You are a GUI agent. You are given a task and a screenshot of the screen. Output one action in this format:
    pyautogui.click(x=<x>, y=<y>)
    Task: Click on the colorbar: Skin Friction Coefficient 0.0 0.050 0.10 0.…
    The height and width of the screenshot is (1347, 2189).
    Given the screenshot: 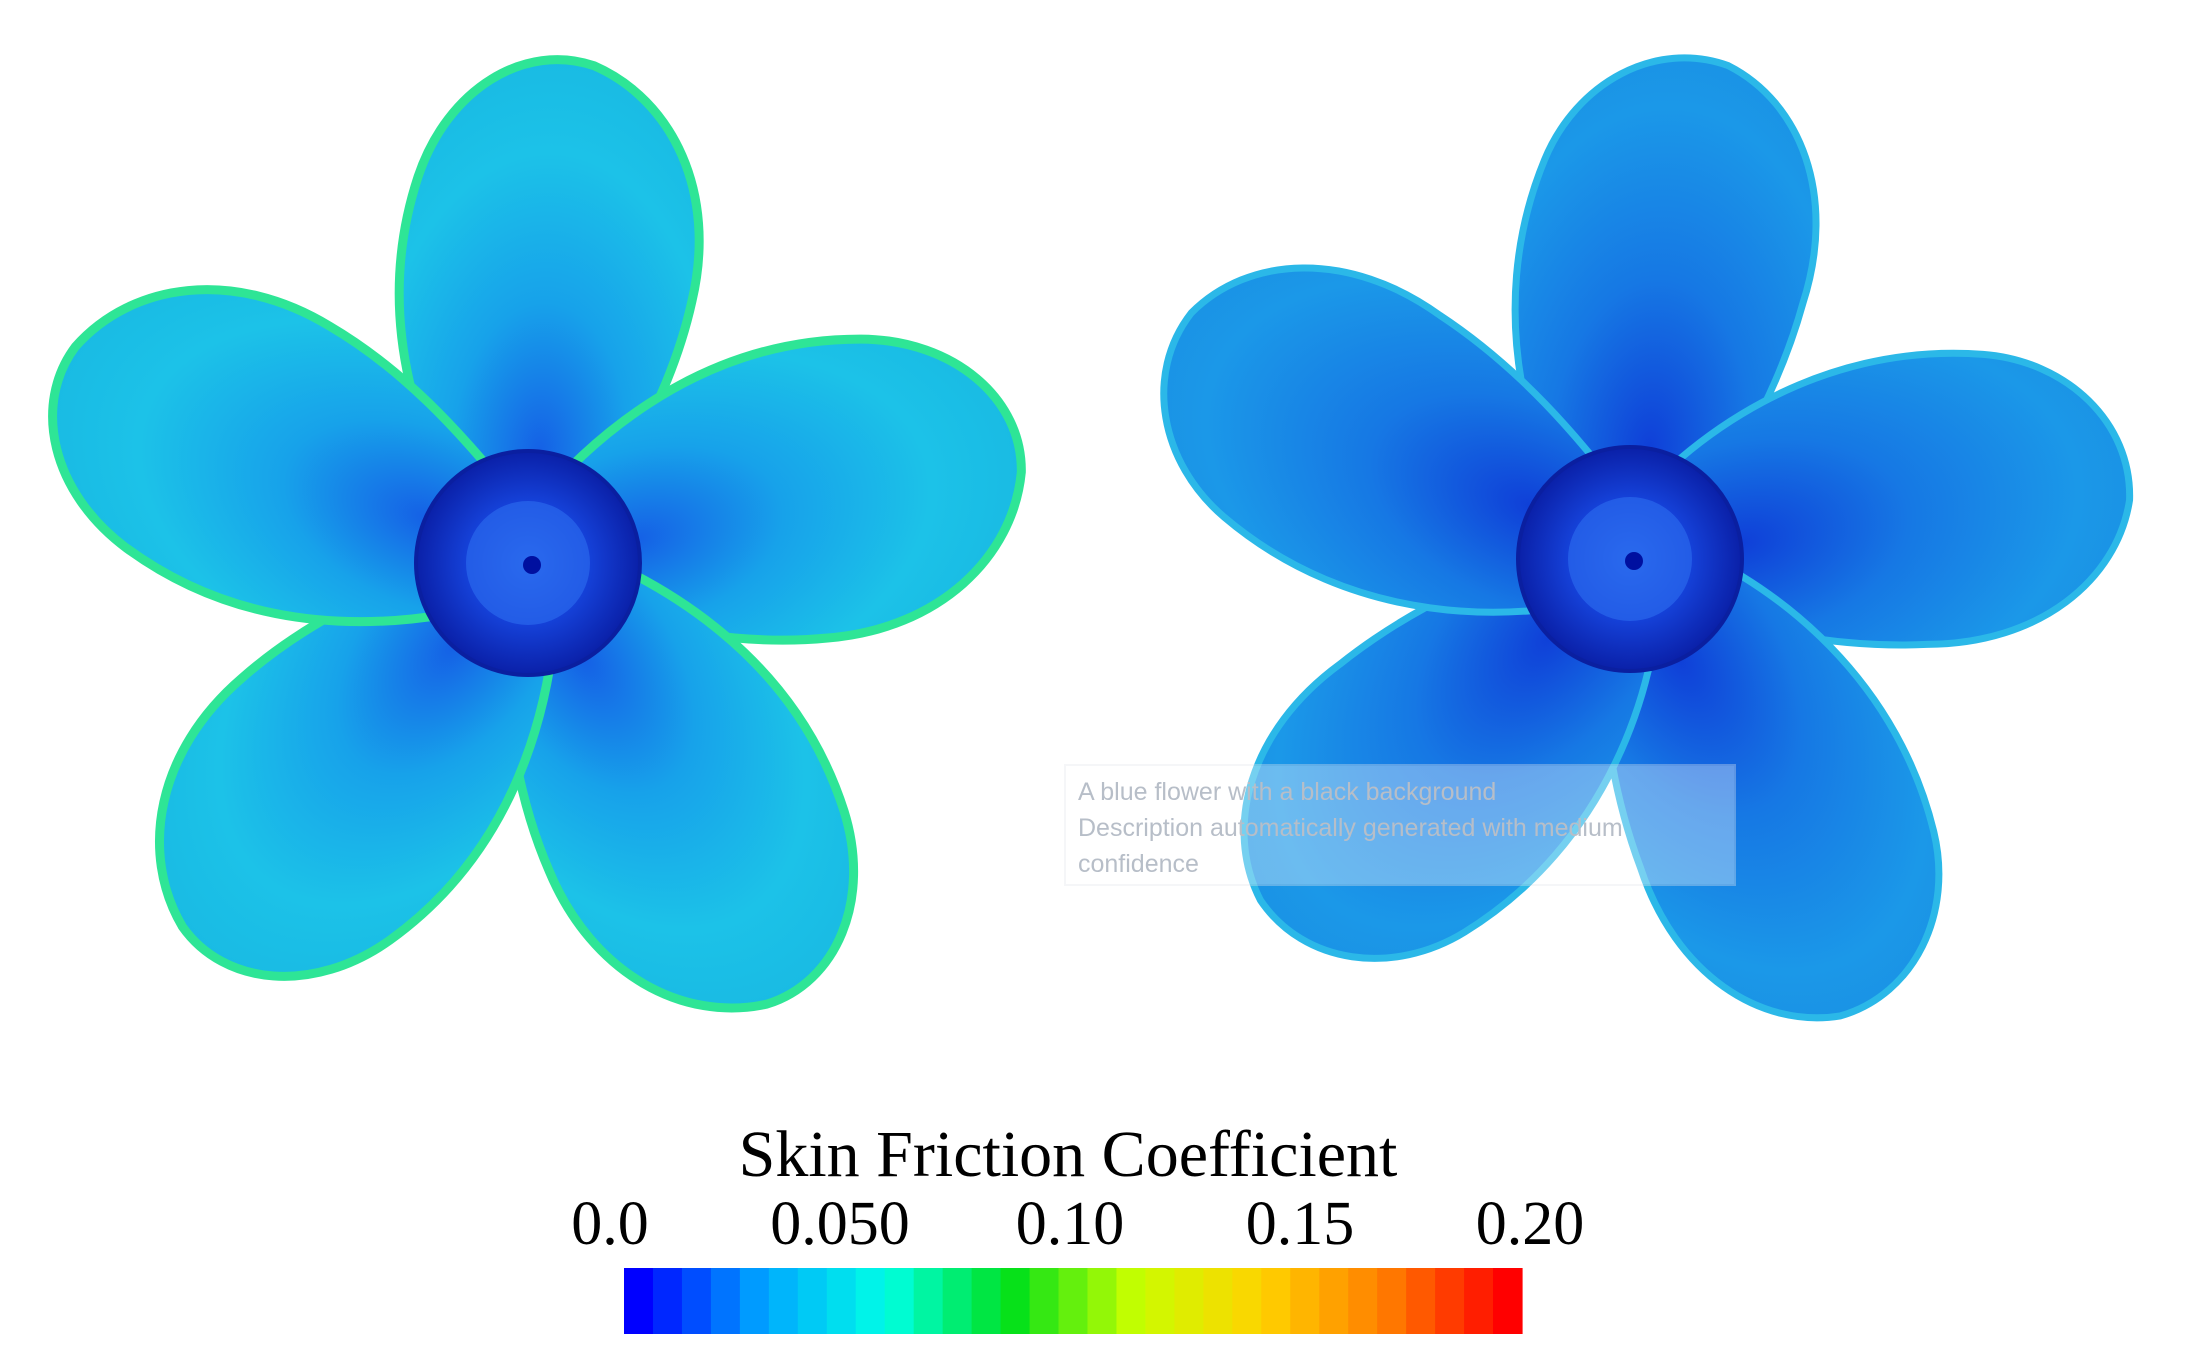 What is the action you would take?
    pyautogui.click(x=1077, y=1226)
    